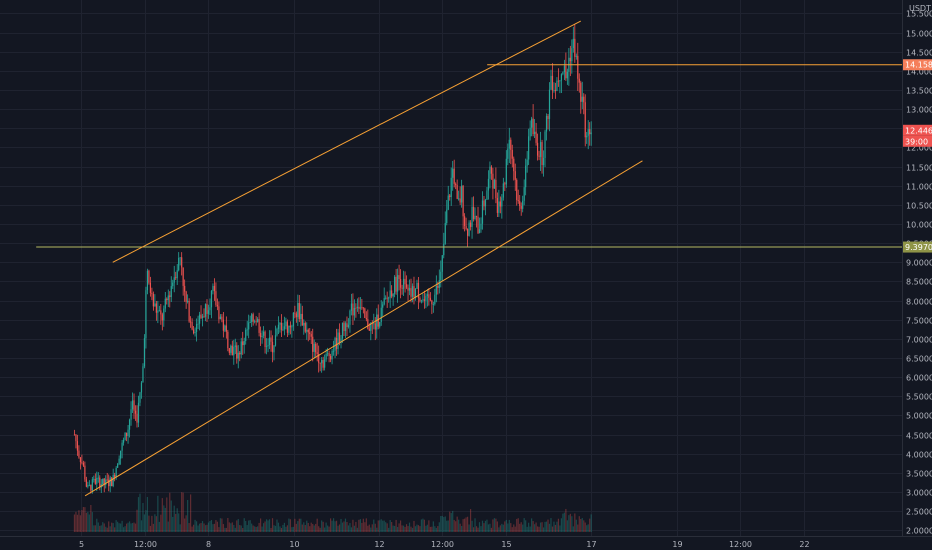  I want to click on time-tick-label: 17, so click(591, 544).